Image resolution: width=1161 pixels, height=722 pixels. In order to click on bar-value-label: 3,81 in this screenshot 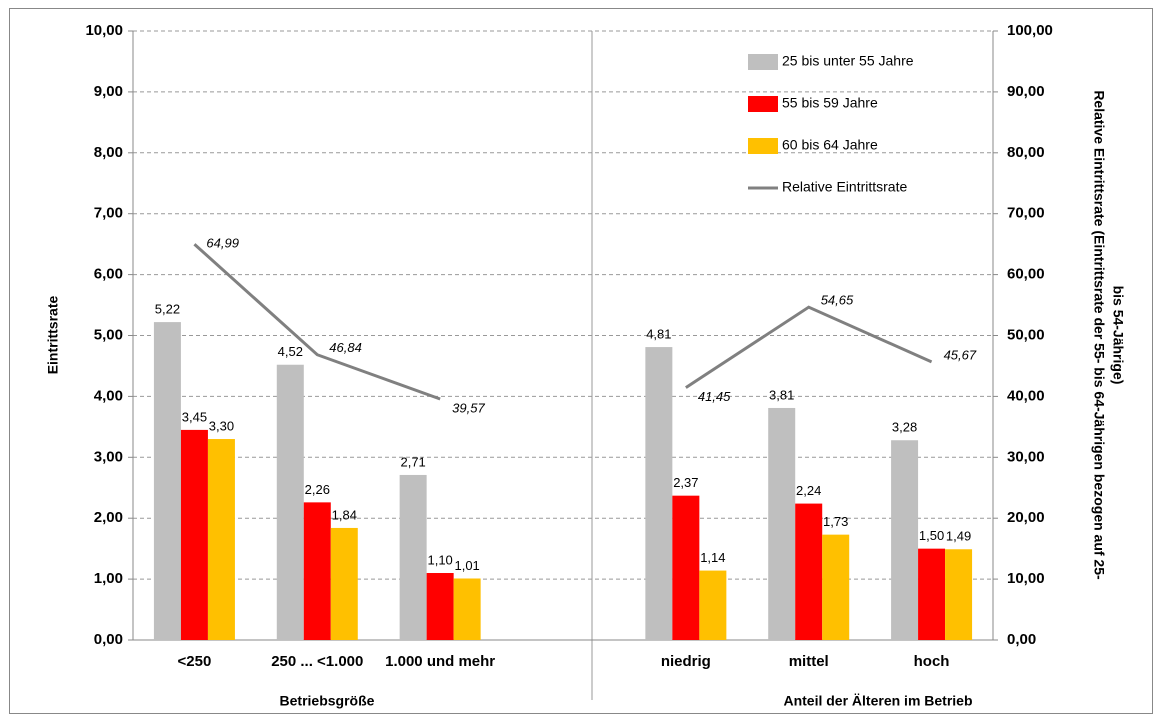, I will do `click(781, 394)`.